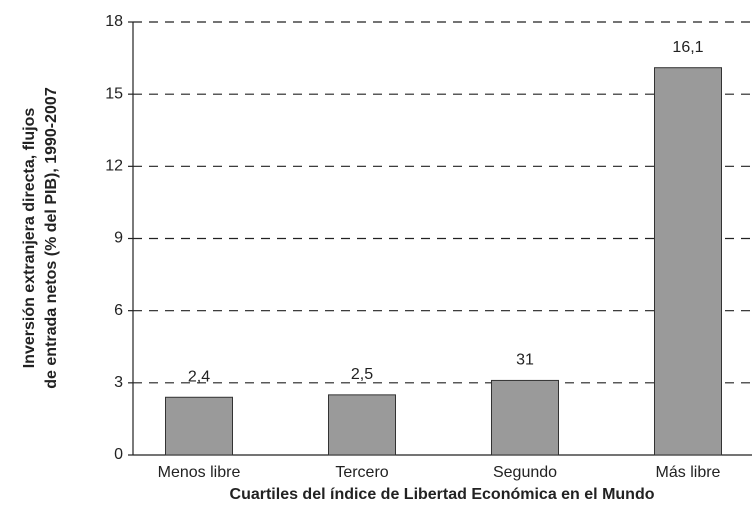 The height and width of the screenshot is (511, 752). What do you see at coordinates (687, 47) in the screenshot?
I see `value-label: 16,1` at bounding box center [687, 47].